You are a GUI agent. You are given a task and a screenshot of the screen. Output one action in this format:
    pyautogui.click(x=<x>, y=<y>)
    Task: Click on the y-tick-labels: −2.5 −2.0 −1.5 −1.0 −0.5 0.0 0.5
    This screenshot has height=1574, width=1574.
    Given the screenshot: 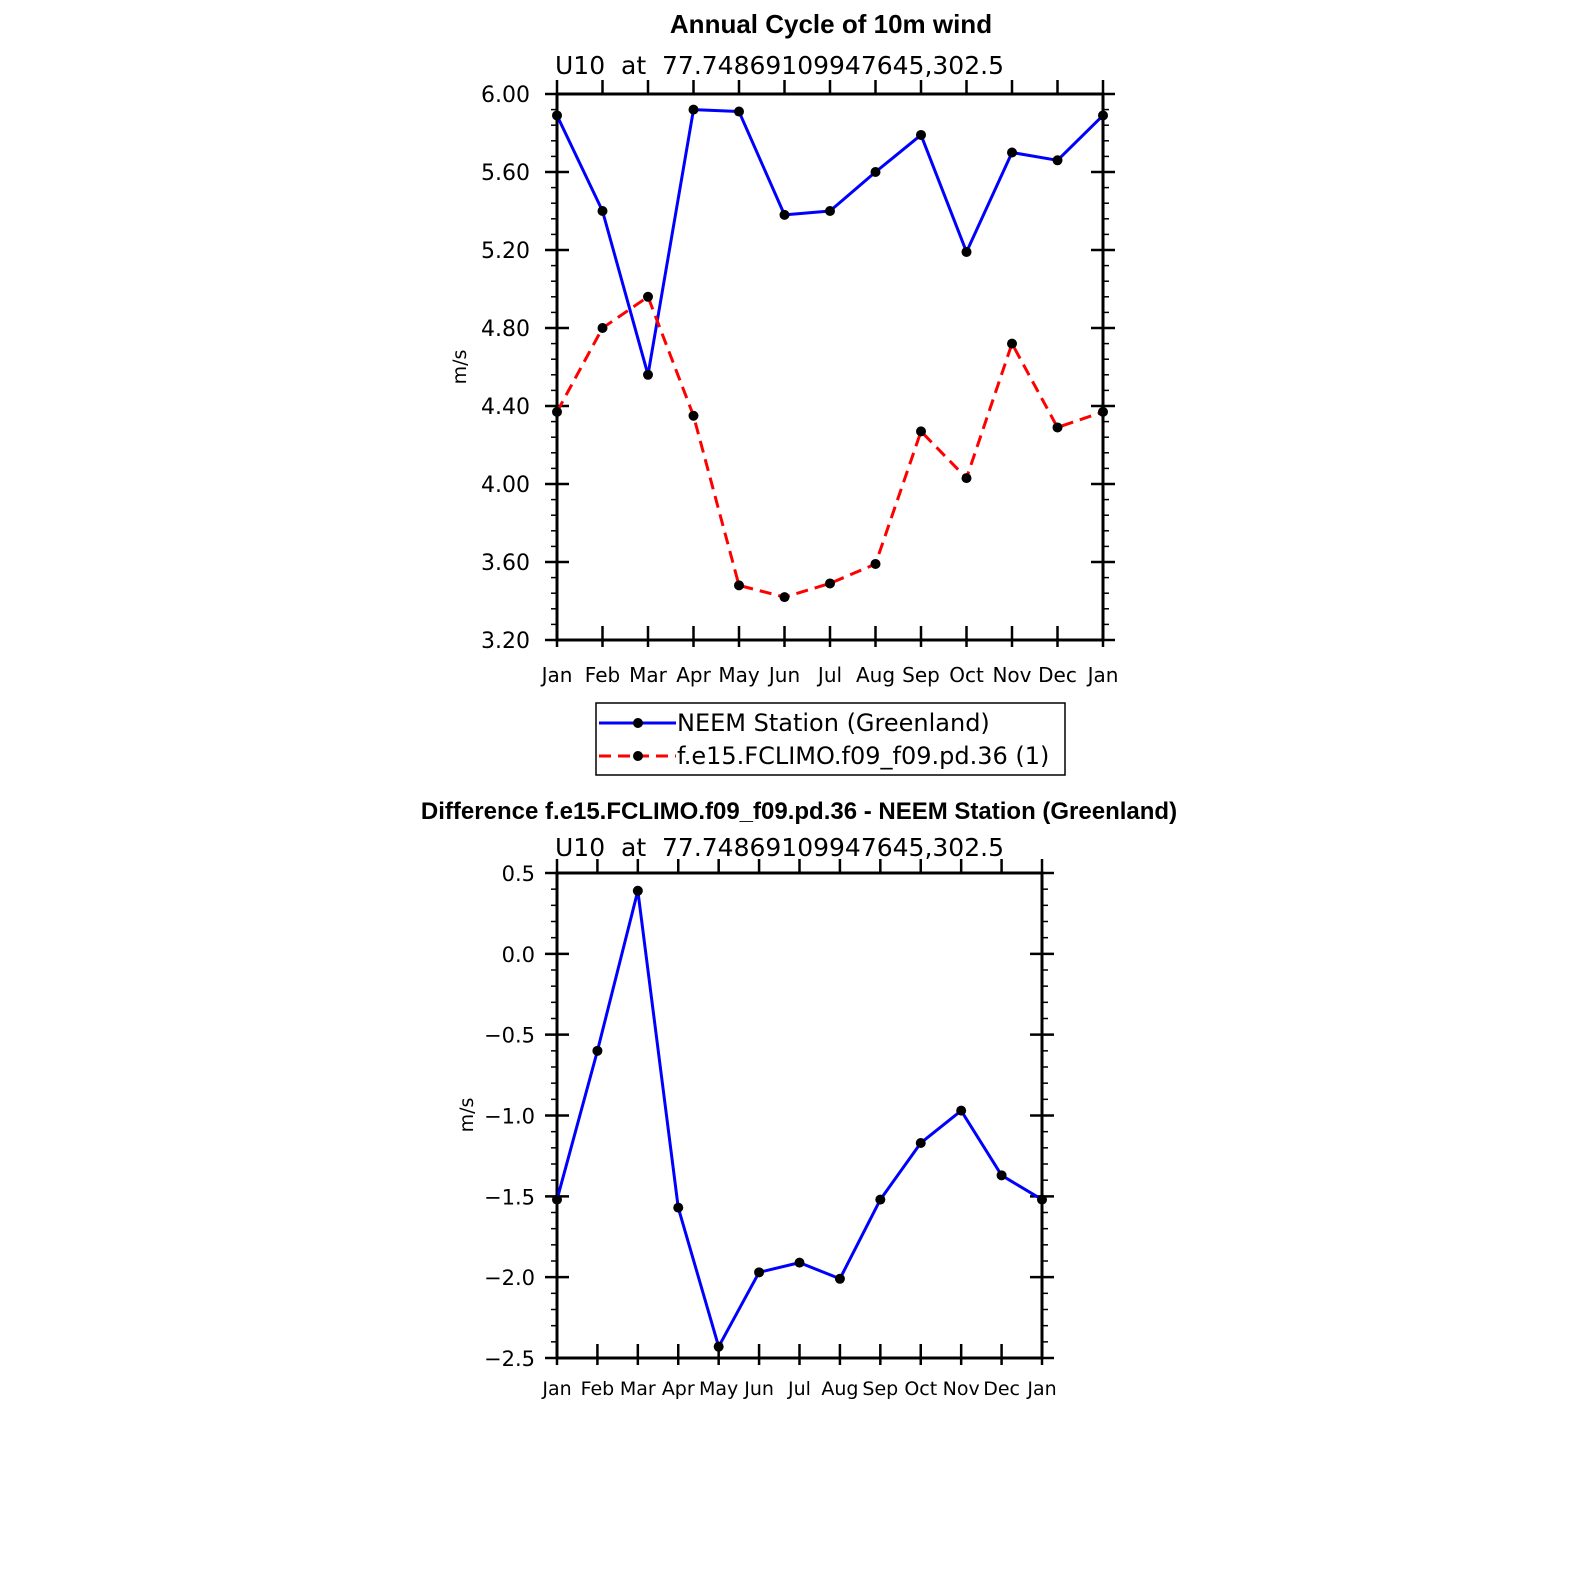 What is the action you would take?
    pyautogui.click(x=509, y=1116)
    